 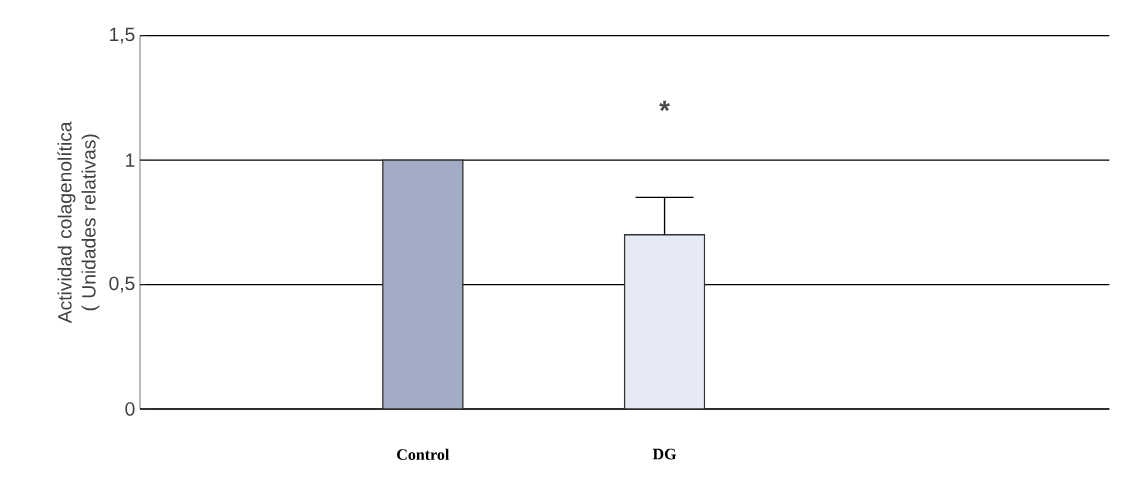 What do you see at coordinates (664, 106) in the screenshot?
I see `annotation: *` at bounding box center [664, 106].